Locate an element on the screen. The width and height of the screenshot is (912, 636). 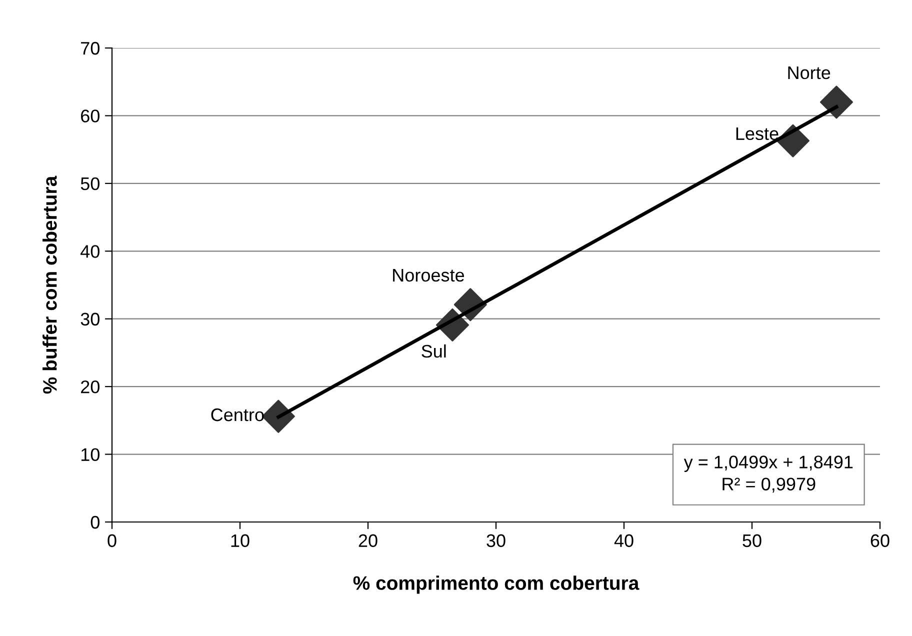
x-tick-label: 60 is located at coordinates (880, 541).